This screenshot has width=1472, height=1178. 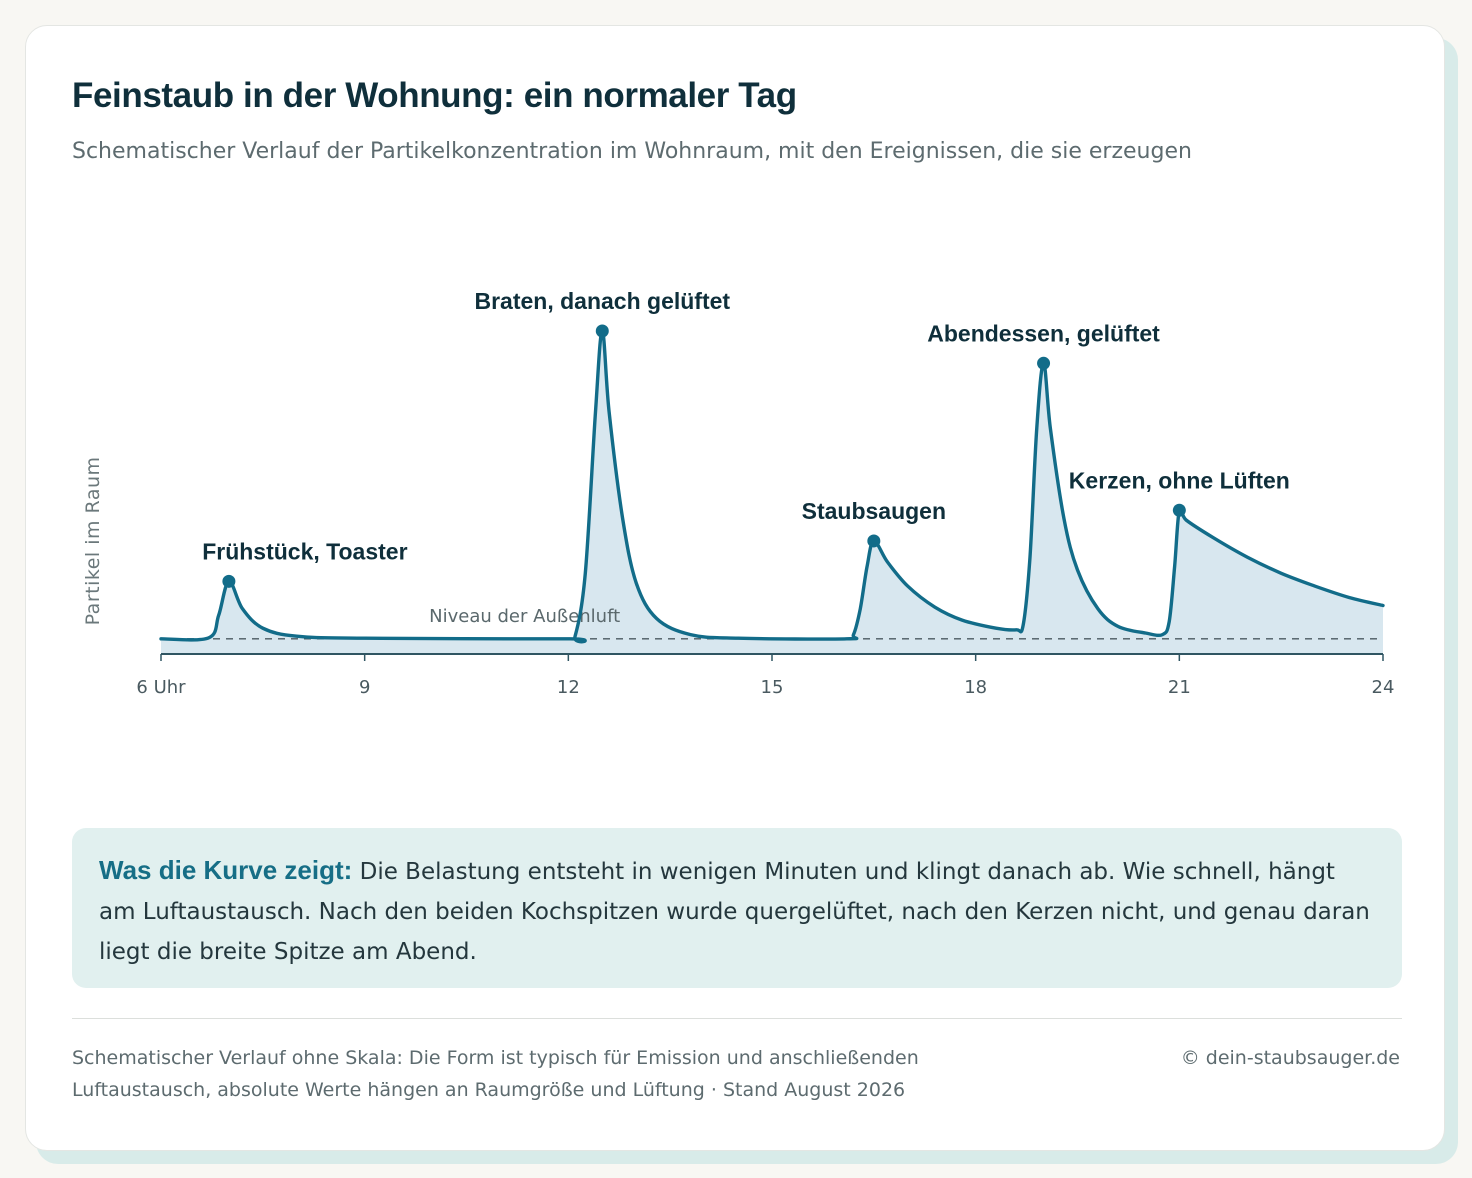 What do you see at coordinates (1383, 687) in the screenshot?
I see `x-tick-label: 24` at bounding box center [1383, 687].